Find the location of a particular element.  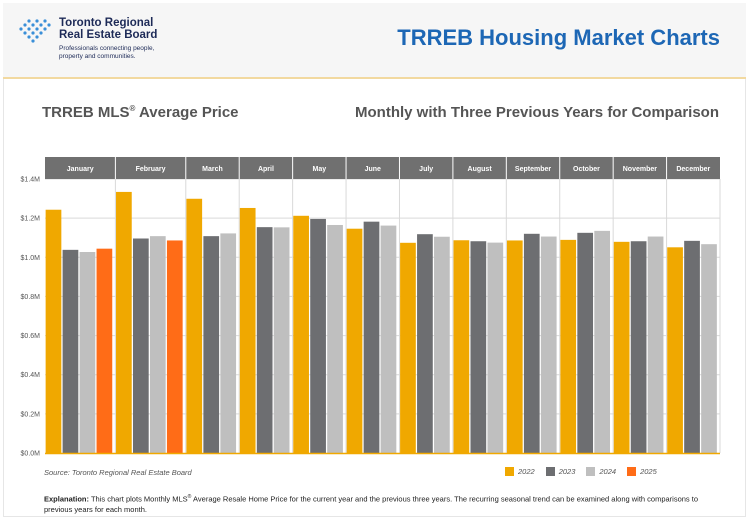

bar-2023-september is located at coordinates (531, 343).